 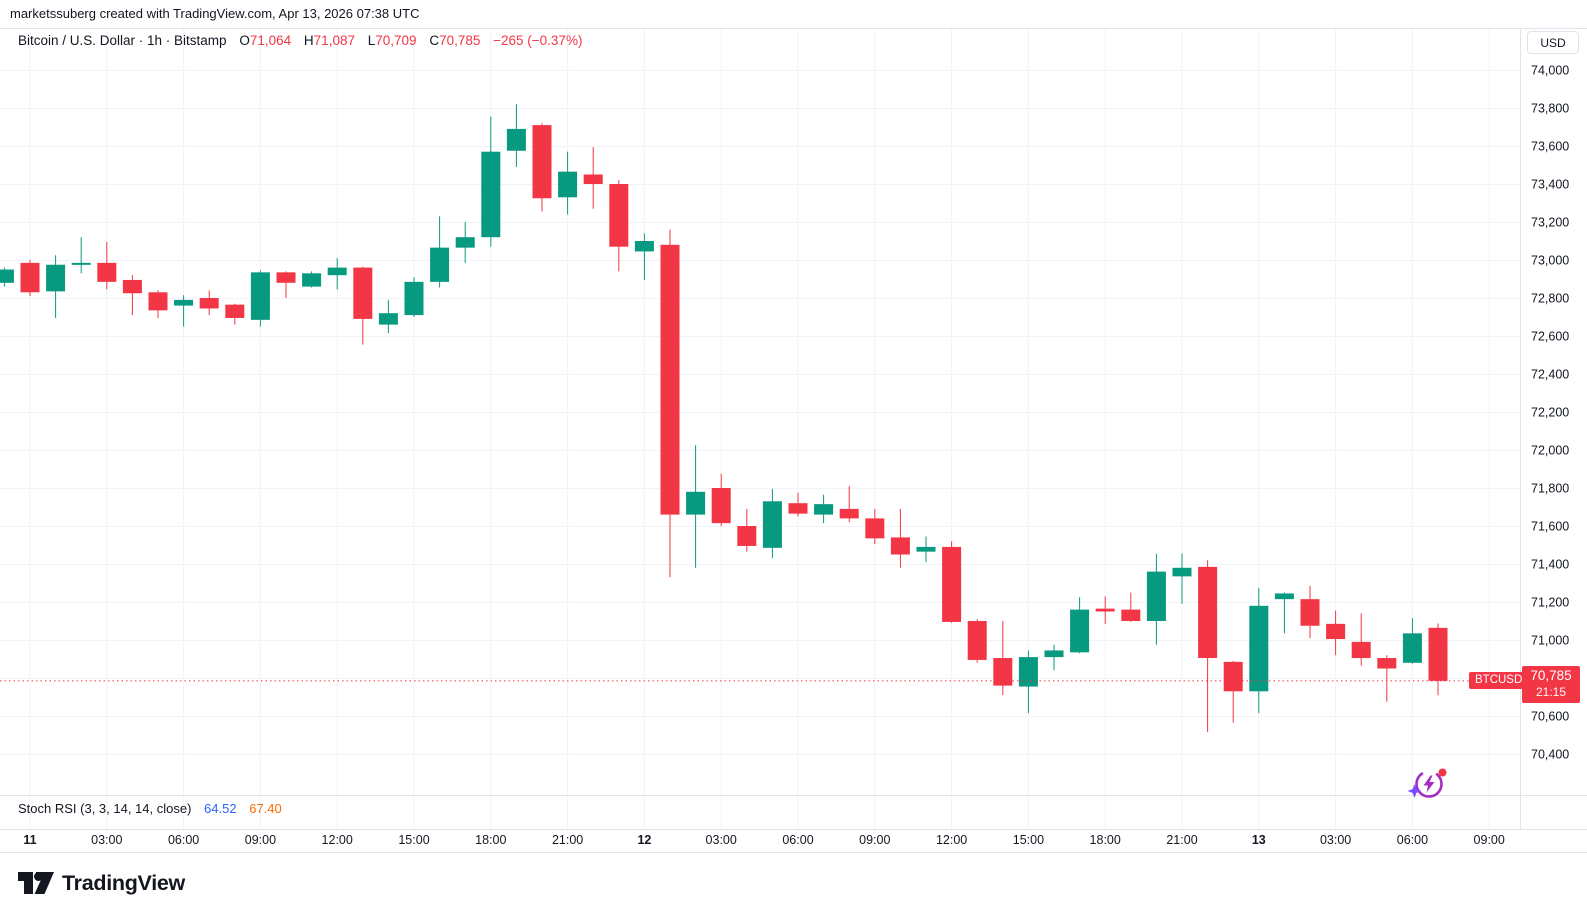 I want to click on high-value: 71,087, so click(x=334, y=40).